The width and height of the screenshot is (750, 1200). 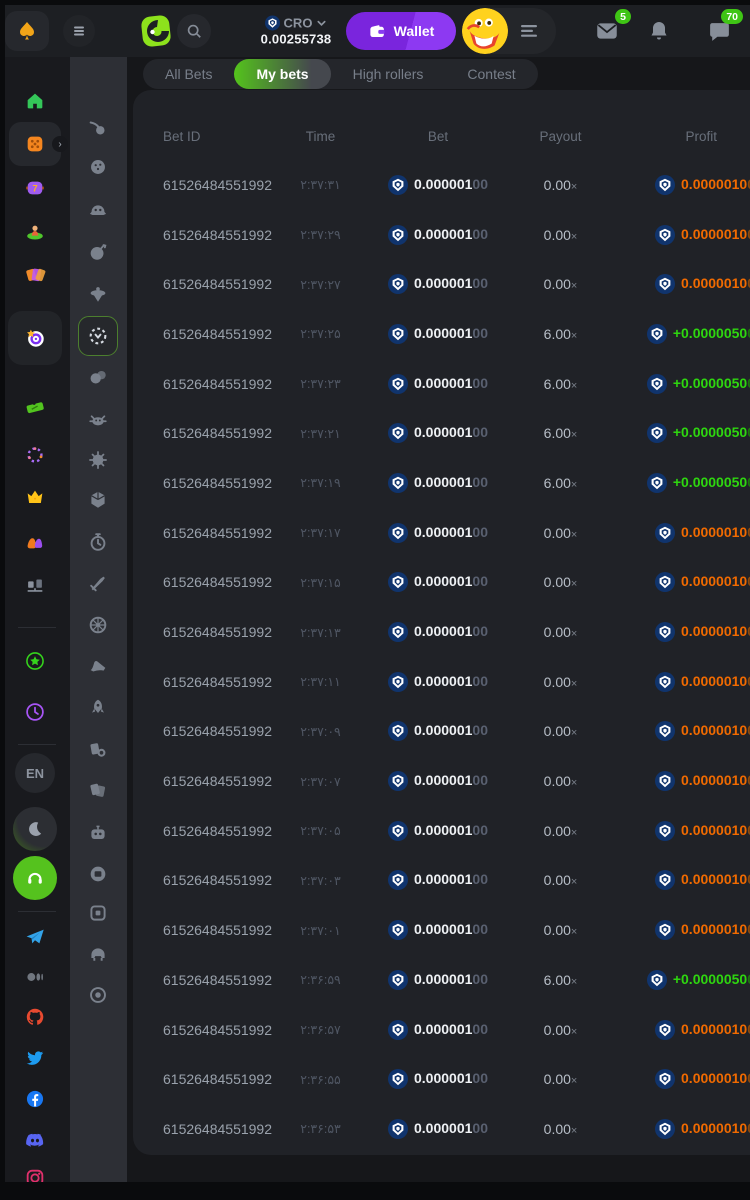 I want to click on column-header-bet-id: Bet ID, so click(x=182, y=136).